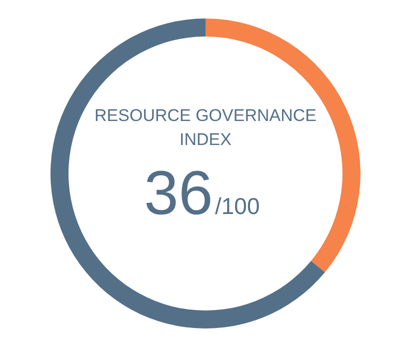  I want to click on text: 36/100, so click(202, 193).